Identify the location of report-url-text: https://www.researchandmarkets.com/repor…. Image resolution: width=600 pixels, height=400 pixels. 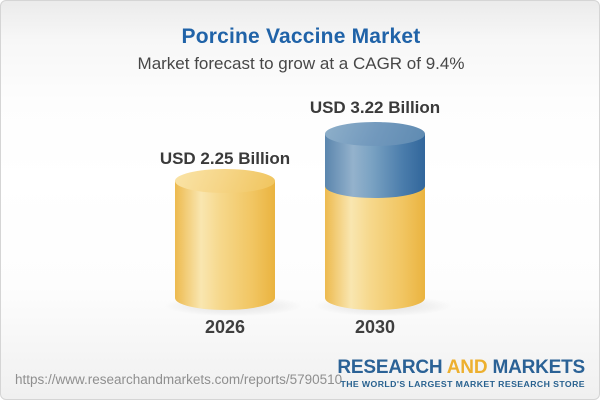
(179, 379).